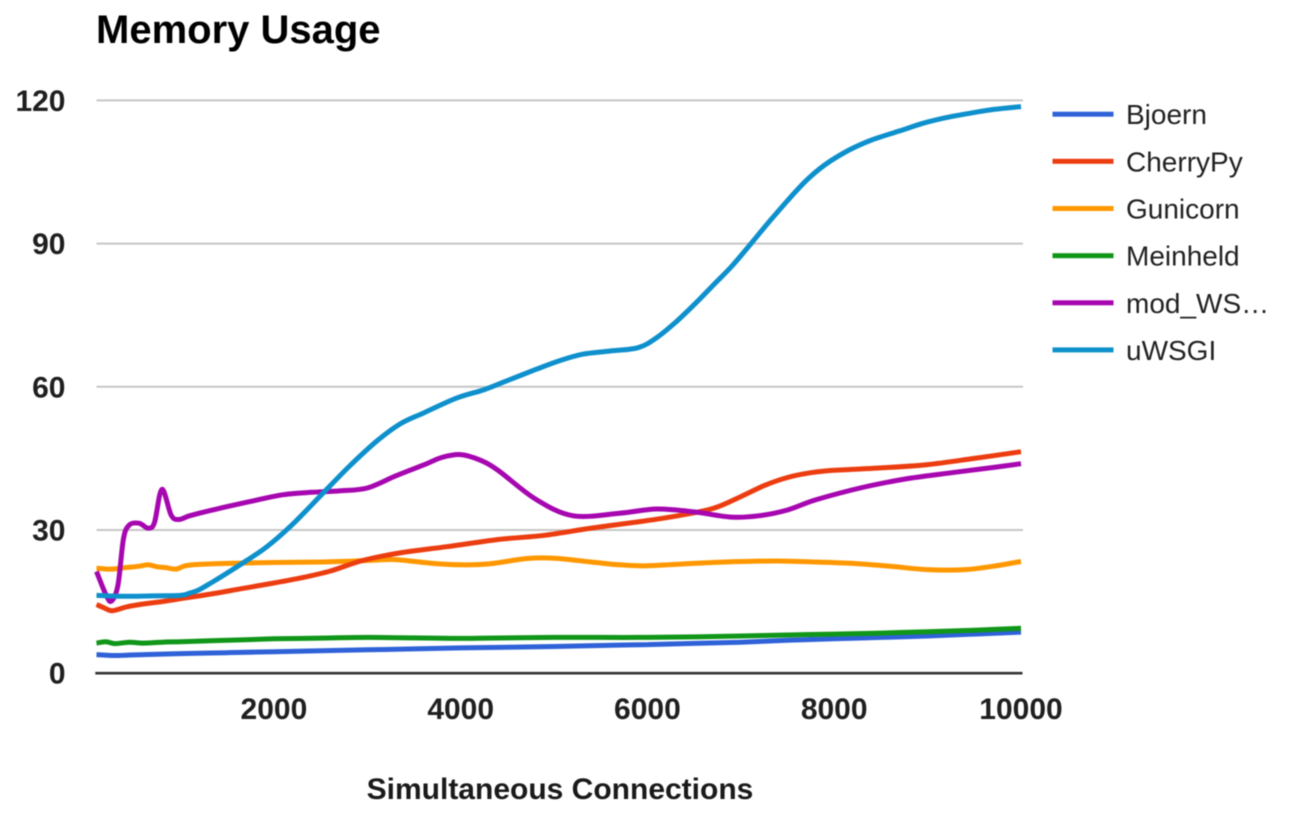 The image size is (1316, 824). Describe the element at coordinates (1020, 709) in the screenshot. I see `svg-text: 10000` at that location.